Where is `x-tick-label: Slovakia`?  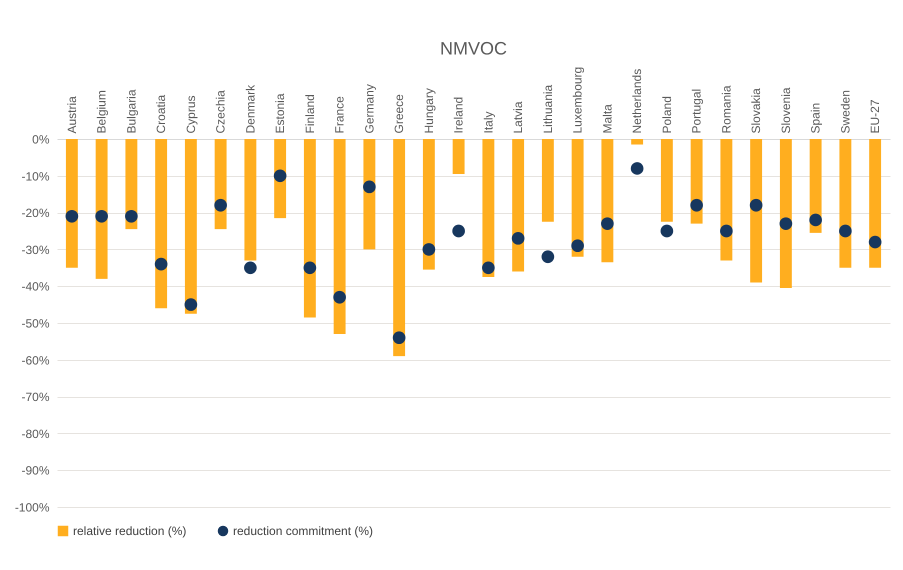
x-tick-label: Slovakia is located at coordinates (756, 111).